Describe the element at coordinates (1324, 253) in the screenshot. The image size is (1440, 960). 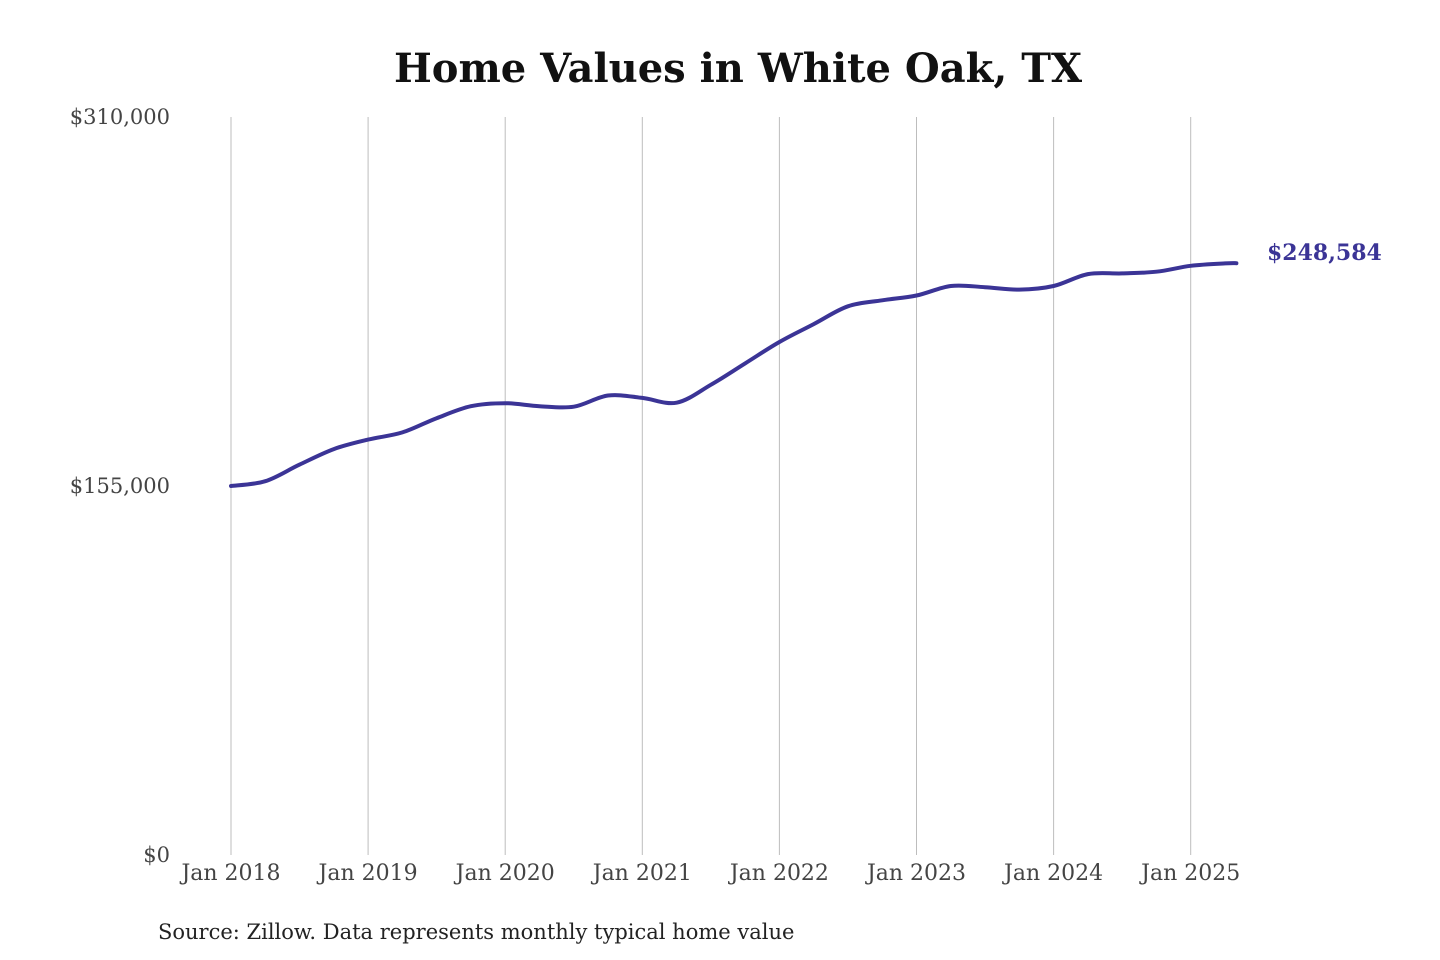
I see `end-value-label: $248,584` at that location.